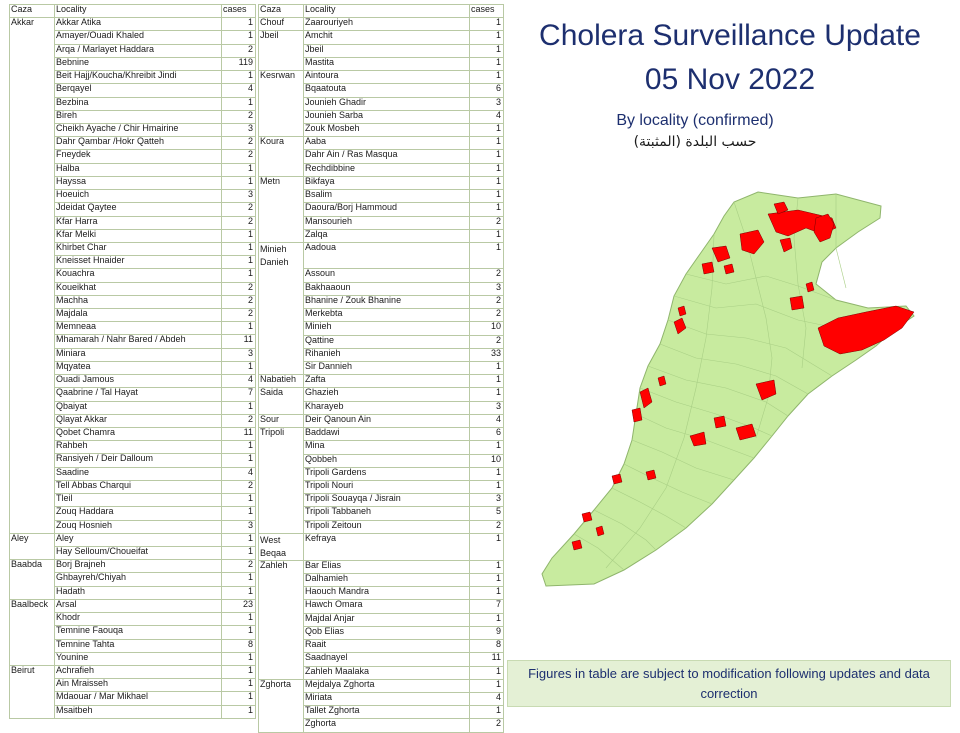 This screenshot has width=960, height=733. What do you see at coordinates (381, 619) in the screenshot?
I see `table-row: Majdal Anjar 1` at bounding box center [381, 619].